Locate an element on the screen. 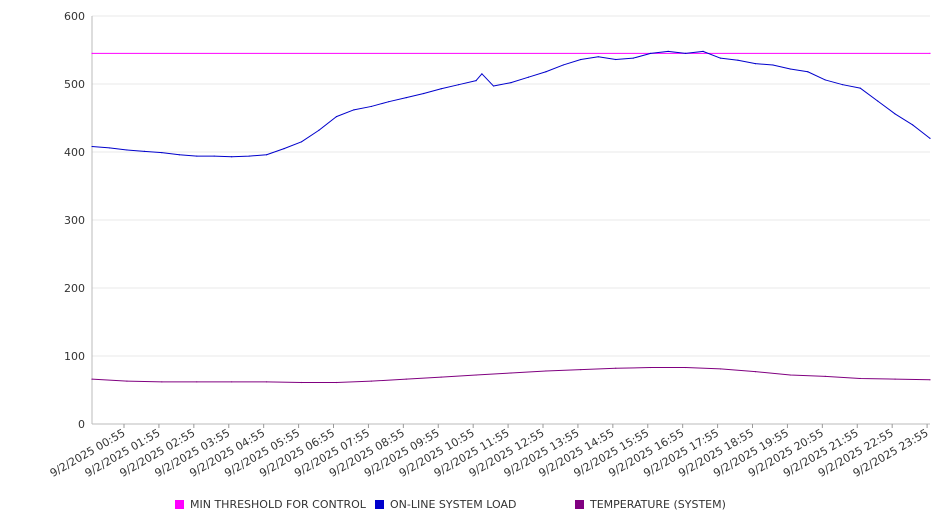 The height and width of the screenshot is (526, 946). y-tick-label-600: 600 is located at coordinates (74, 16).